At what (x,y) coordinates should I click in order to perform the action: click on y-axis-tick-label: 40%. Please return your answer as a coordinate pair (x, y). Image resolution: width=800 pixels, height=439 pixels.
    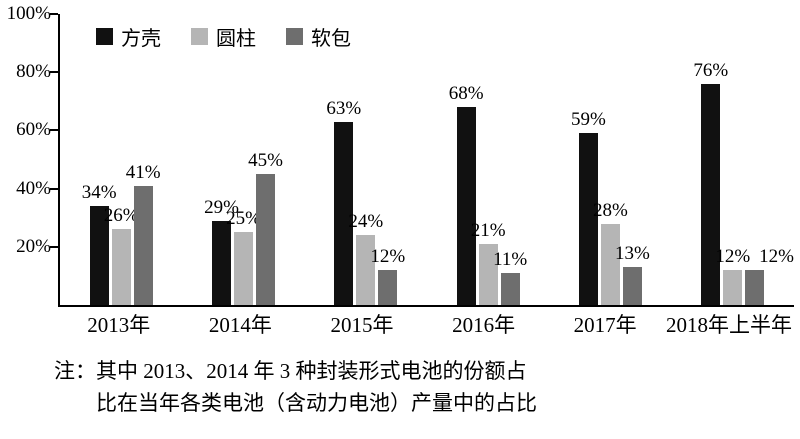
    Looking at the image, I should click on (33, 188).